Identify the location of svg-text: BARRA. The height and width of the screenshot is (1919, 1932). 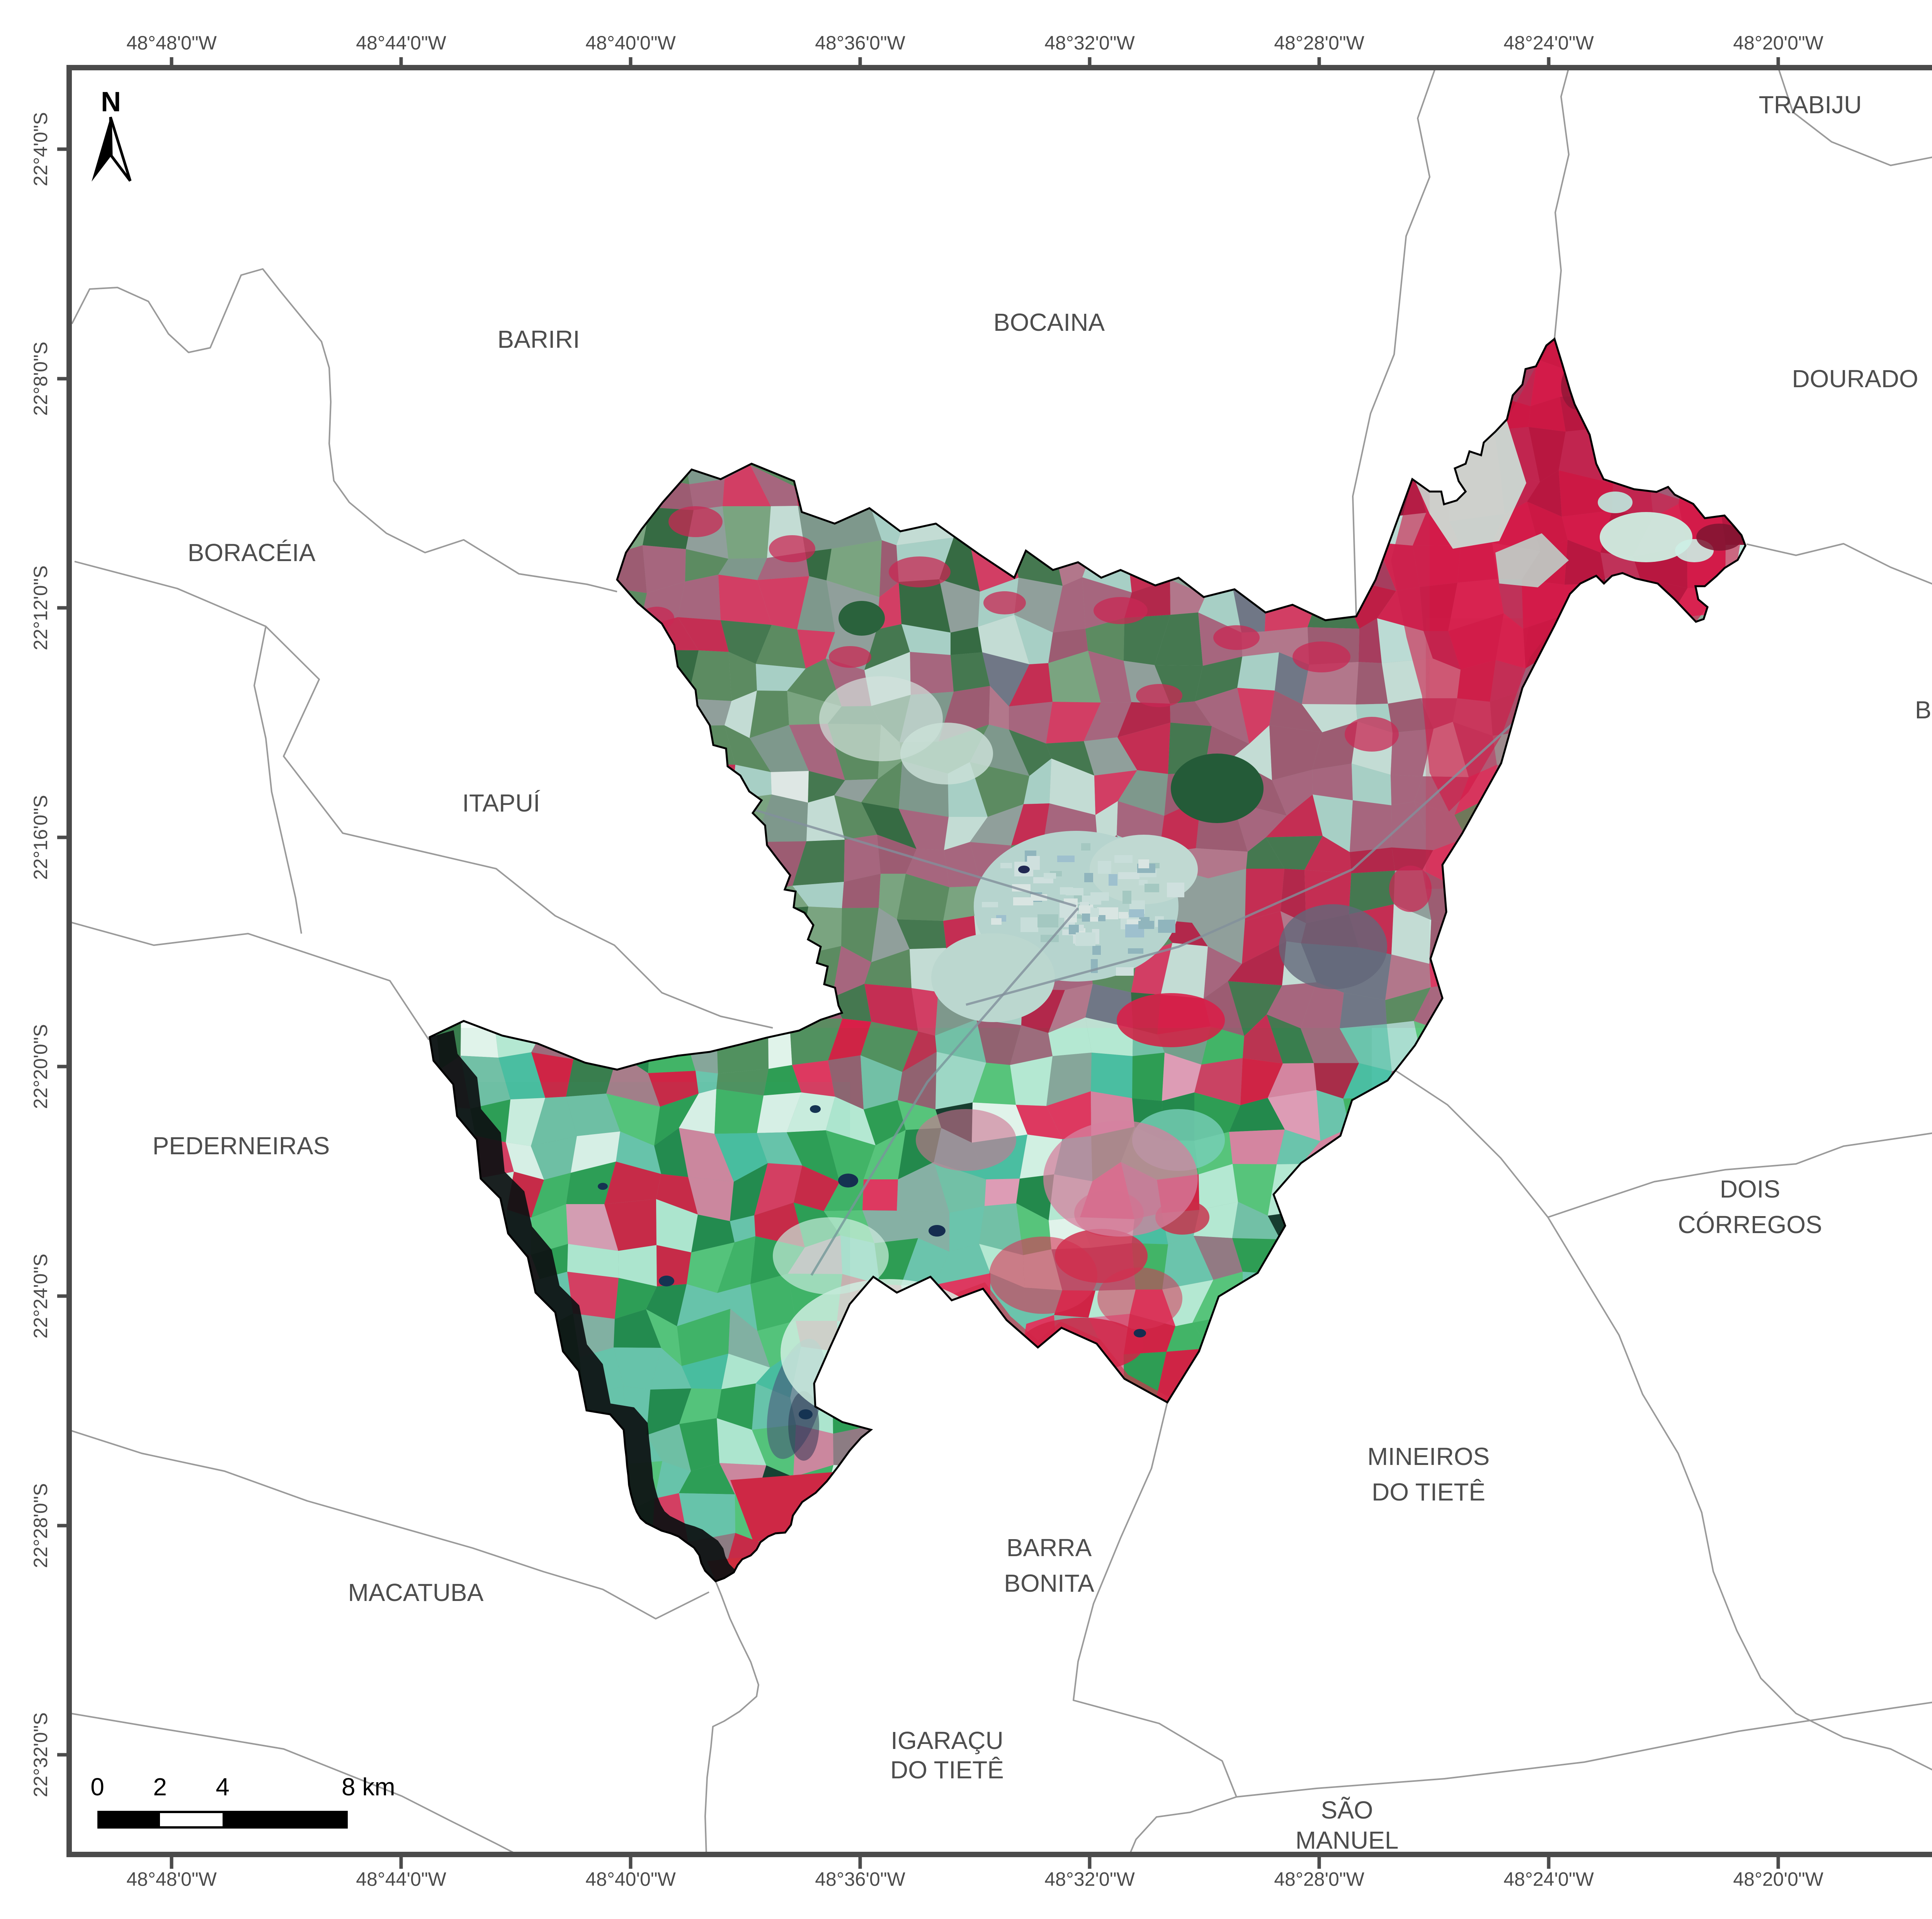
(1049, 1548).